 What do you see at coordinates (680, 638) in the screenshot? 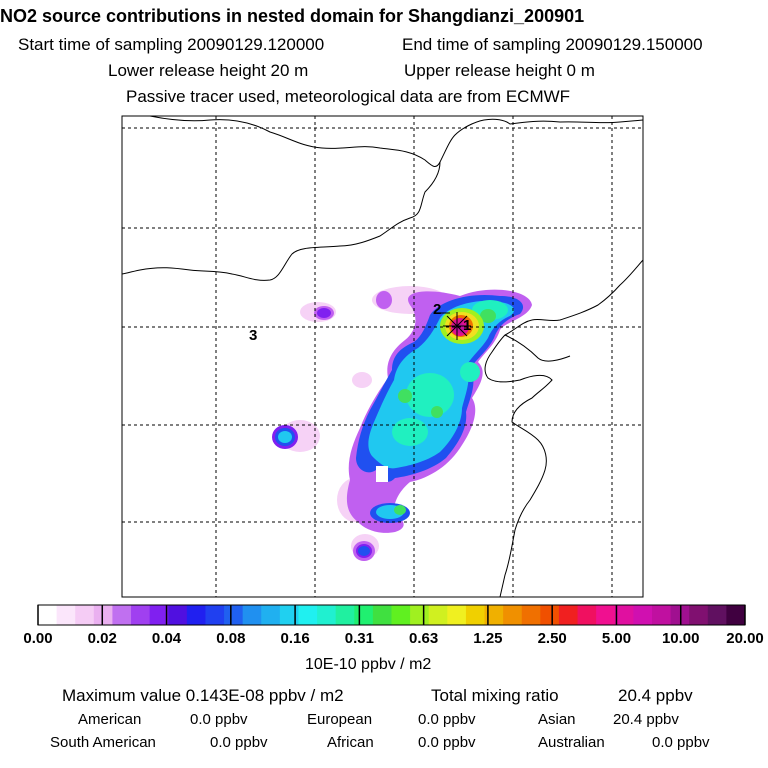
I see `colorbar-tick-label: 10.00` at bounding box center [680, 638].